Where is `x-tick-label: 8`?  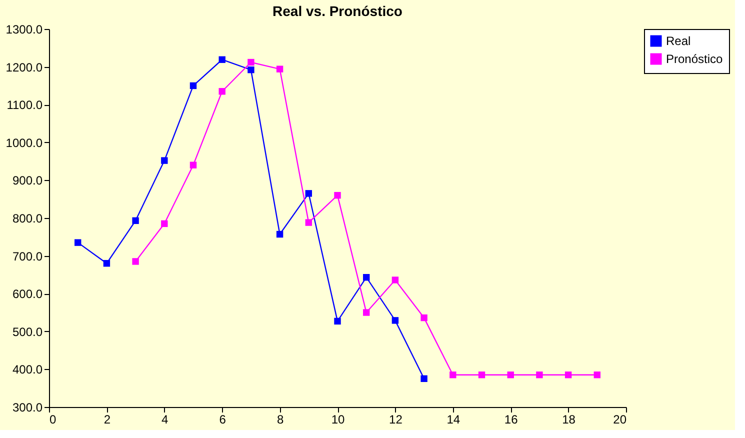
x-tick-label: 8 is located at coordinates (280, 419).